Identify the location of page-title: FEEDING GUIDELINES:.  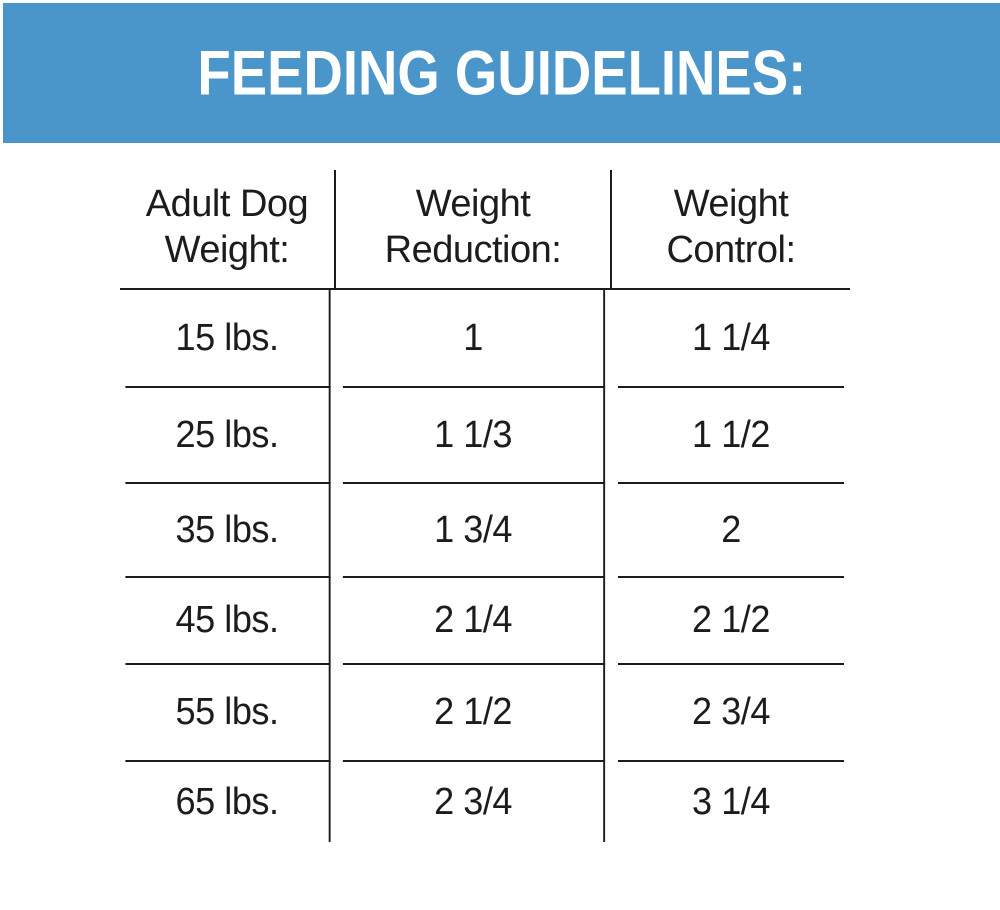
(501, 73).